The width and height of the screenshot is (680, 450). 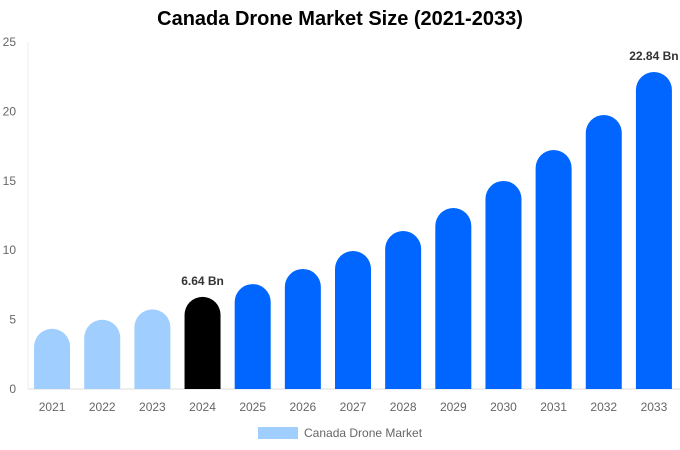 What do you see at coordinates (403, 407) in the screenshot?
I see `x-tick-label: 2028` at bounding box center [403, 407].